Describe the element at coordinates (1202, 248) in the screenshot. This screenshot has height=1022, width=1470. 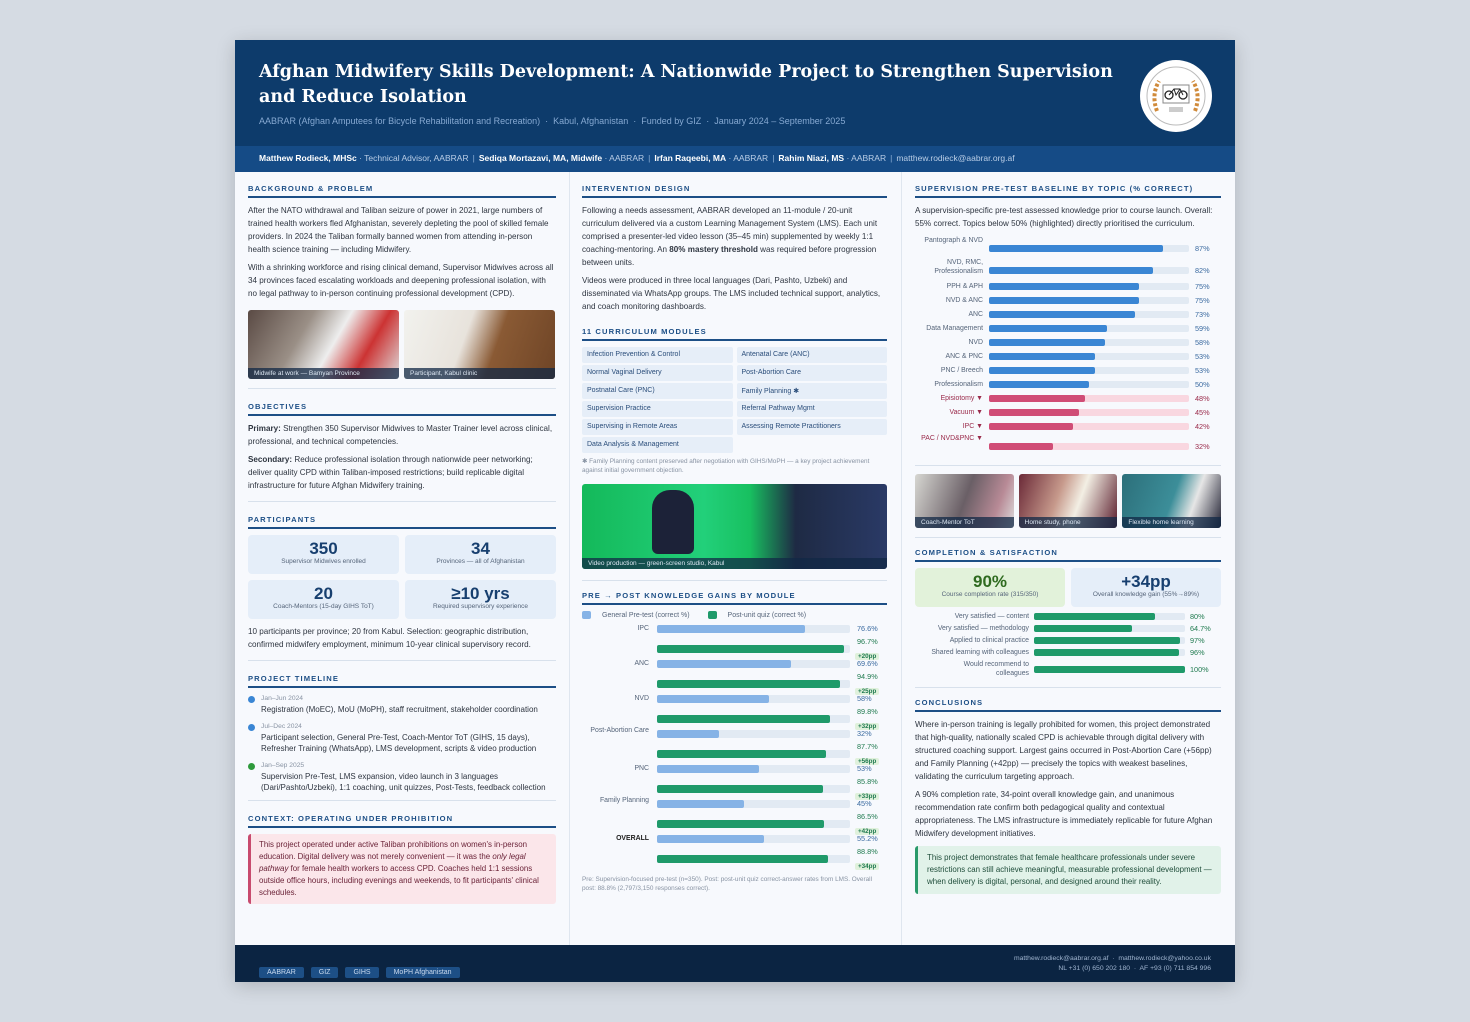
I see `baseline-value-label: 87%` at that location.